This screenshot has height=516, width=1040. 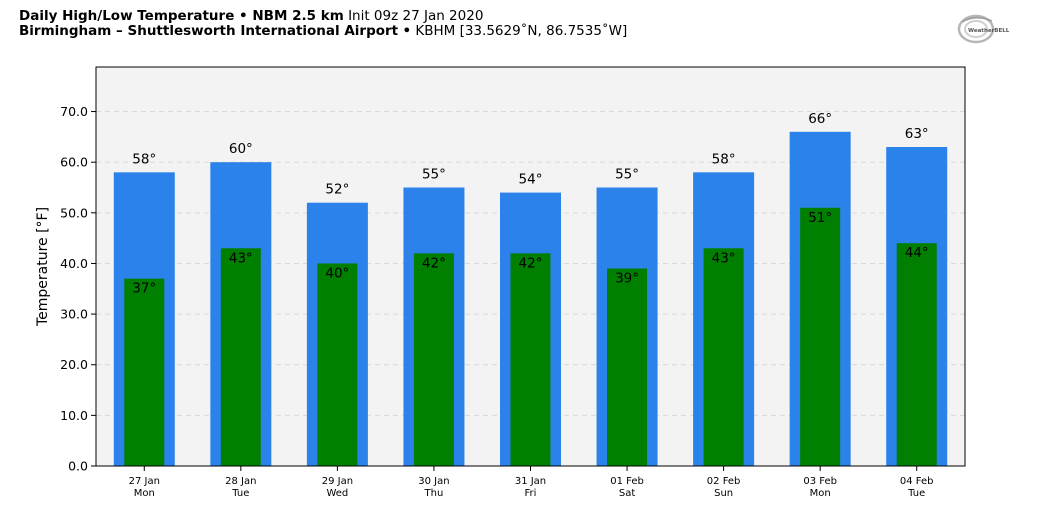 I want to click on y-tick-label: 20.0, so click(x=74, y=364).